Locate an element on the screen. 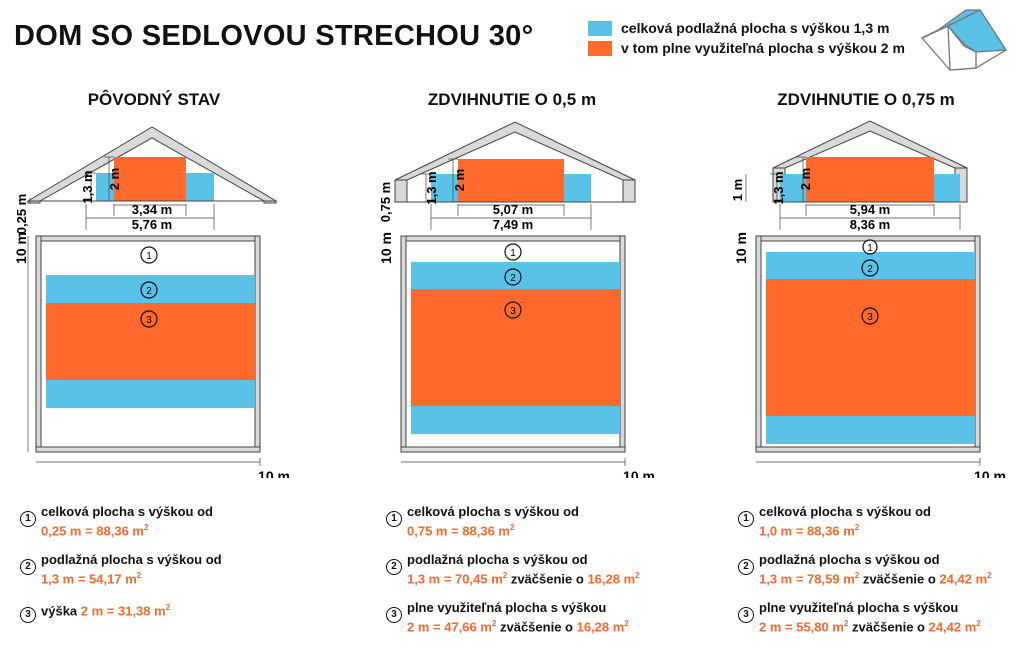  legend-label-blue: celková podlažná plocha s výškou 1,3 m is located at coordinates (755, 28).